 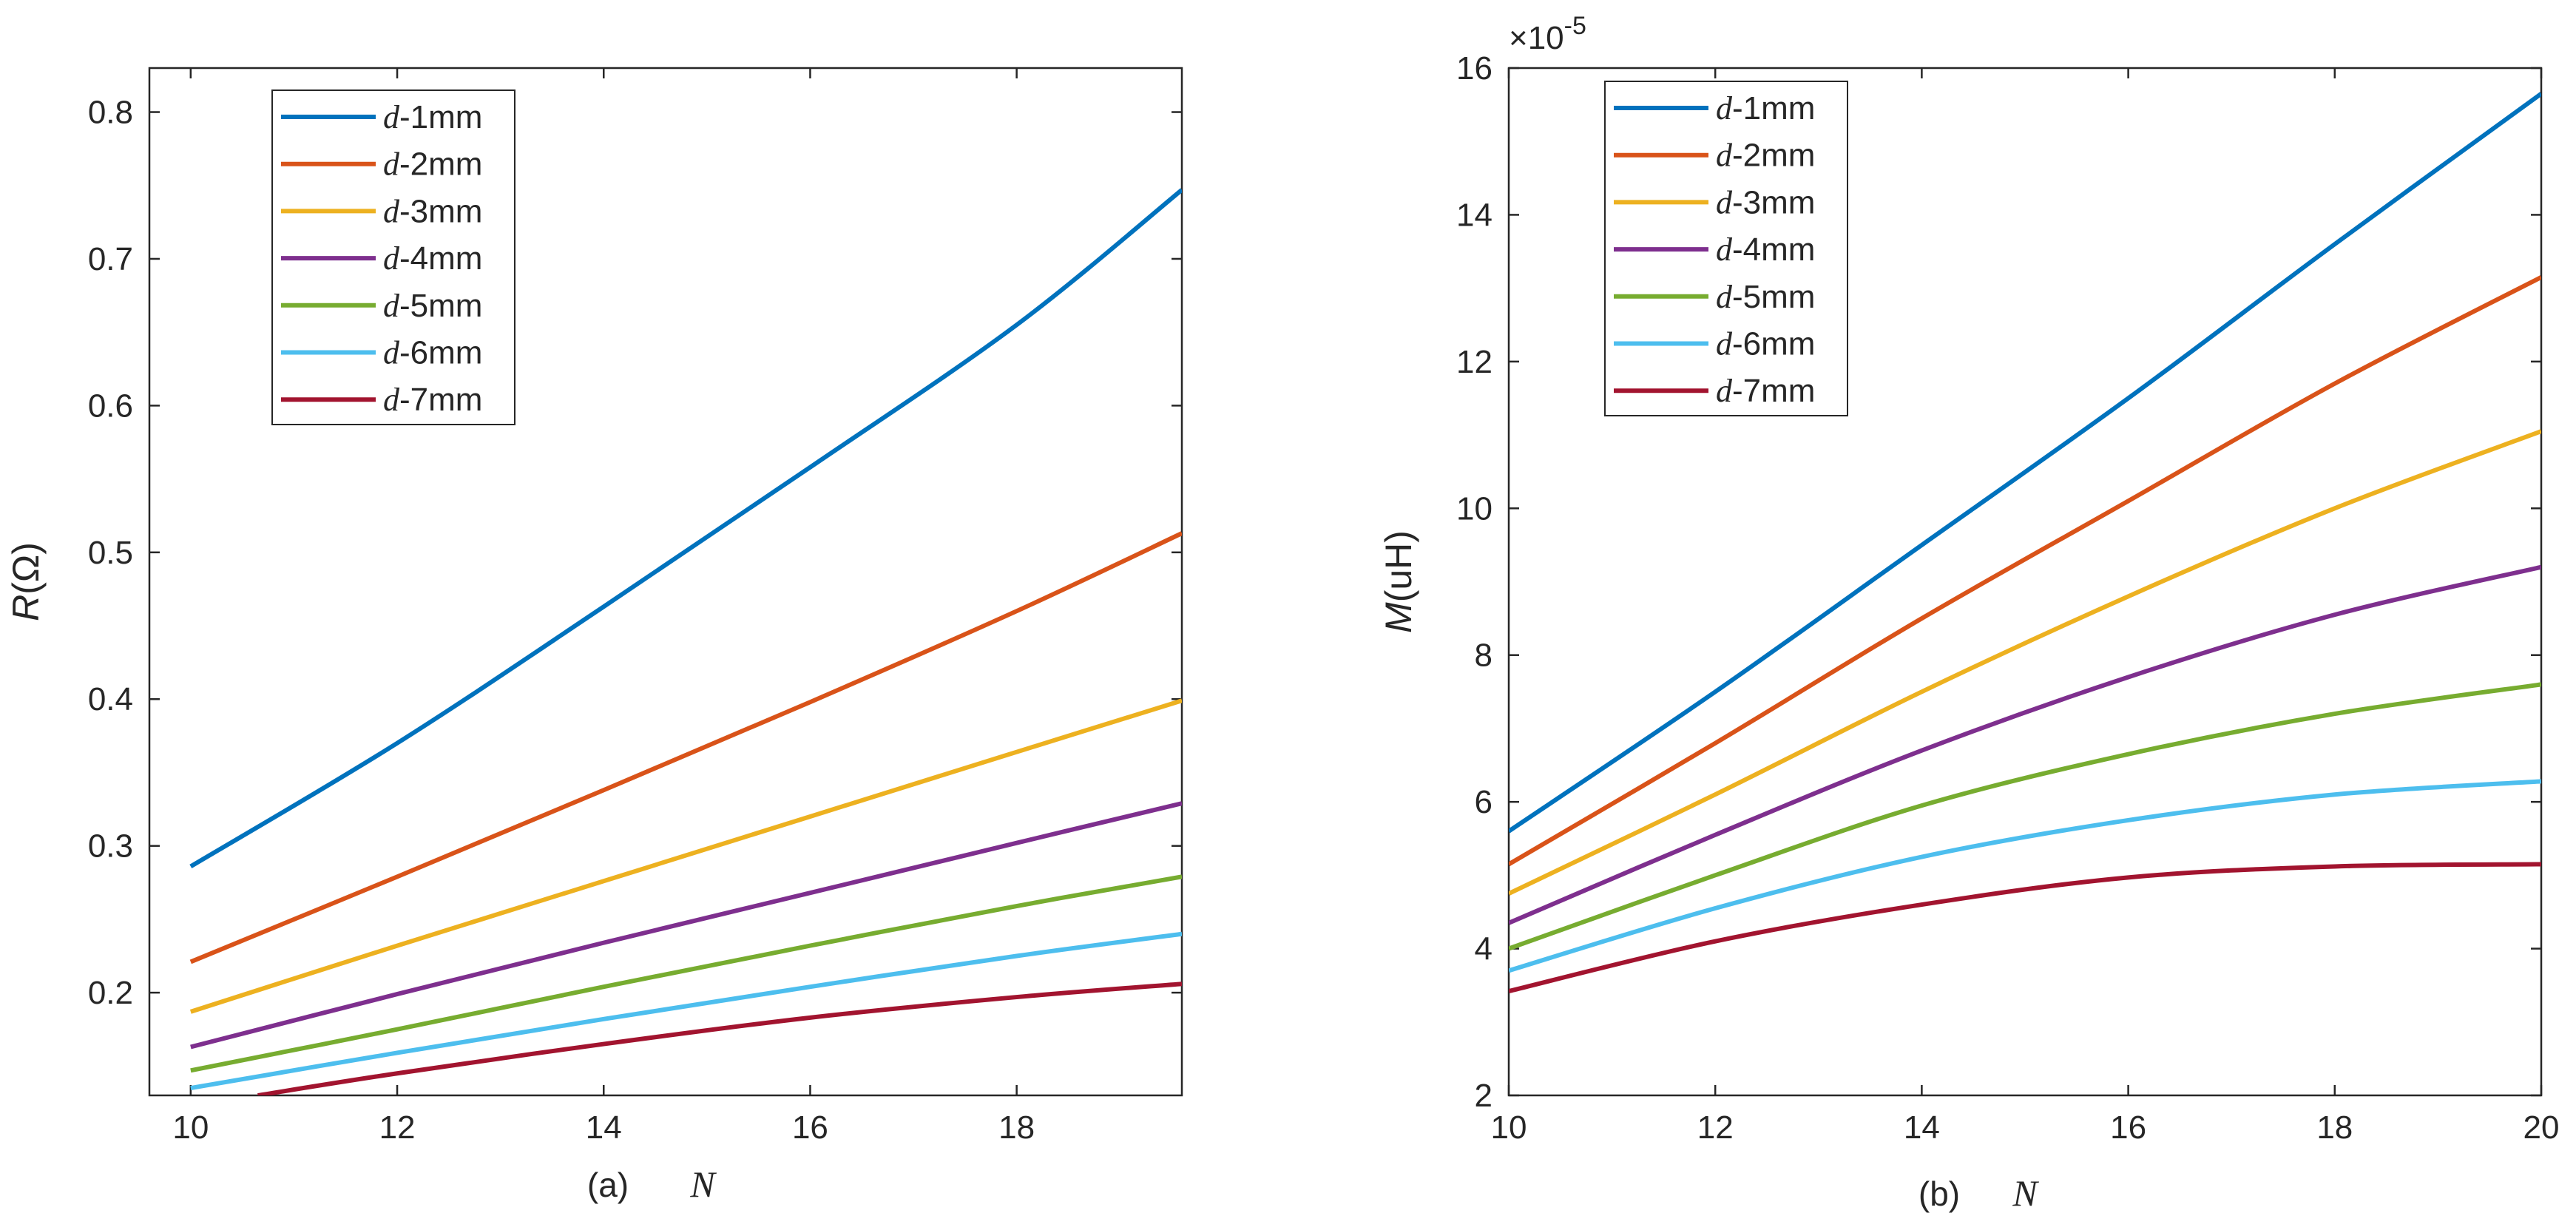 I want to click on panel-a-xtick-label: 16, so click(x=810, y=1128).